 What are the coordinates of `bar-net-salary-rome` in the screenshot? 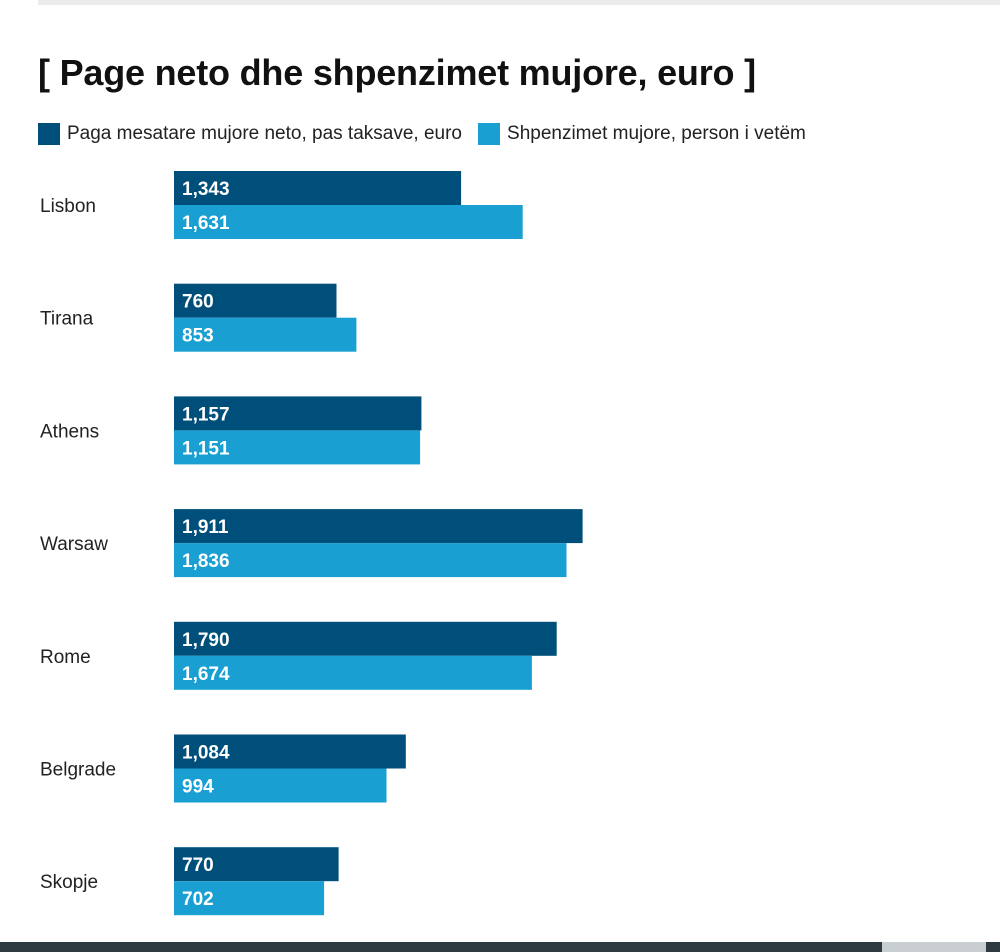 It's located at (365, 638).